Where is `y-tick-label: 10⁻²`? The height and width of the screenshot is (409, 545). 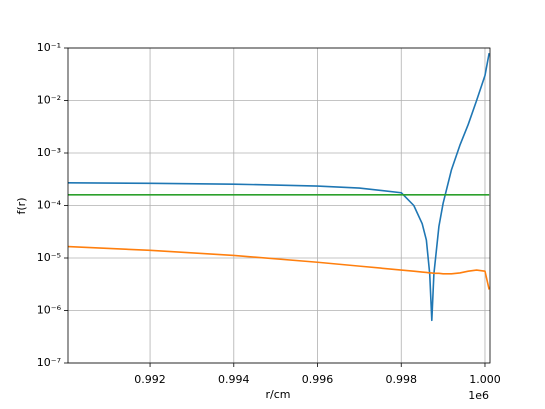 y-tick-label: 10⁻² is located at coordinates (49, 100).